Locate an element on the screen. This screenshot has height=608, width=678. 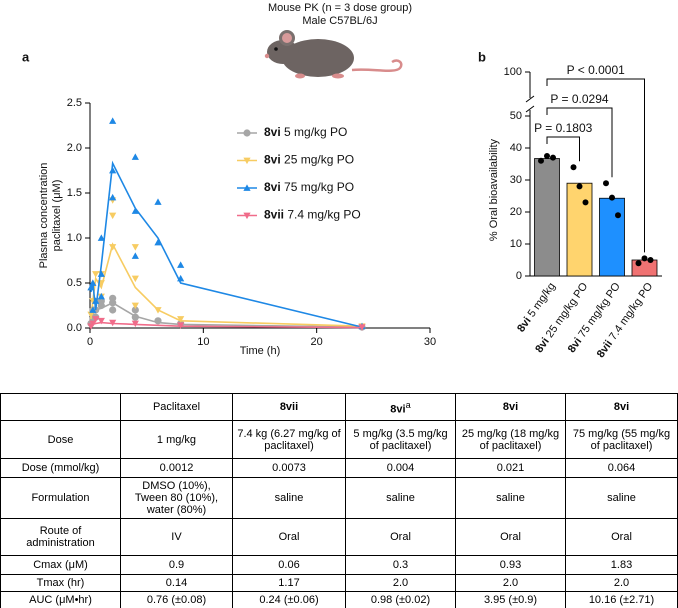
y-tick-label: 100 is located at coordinates (513, 72).